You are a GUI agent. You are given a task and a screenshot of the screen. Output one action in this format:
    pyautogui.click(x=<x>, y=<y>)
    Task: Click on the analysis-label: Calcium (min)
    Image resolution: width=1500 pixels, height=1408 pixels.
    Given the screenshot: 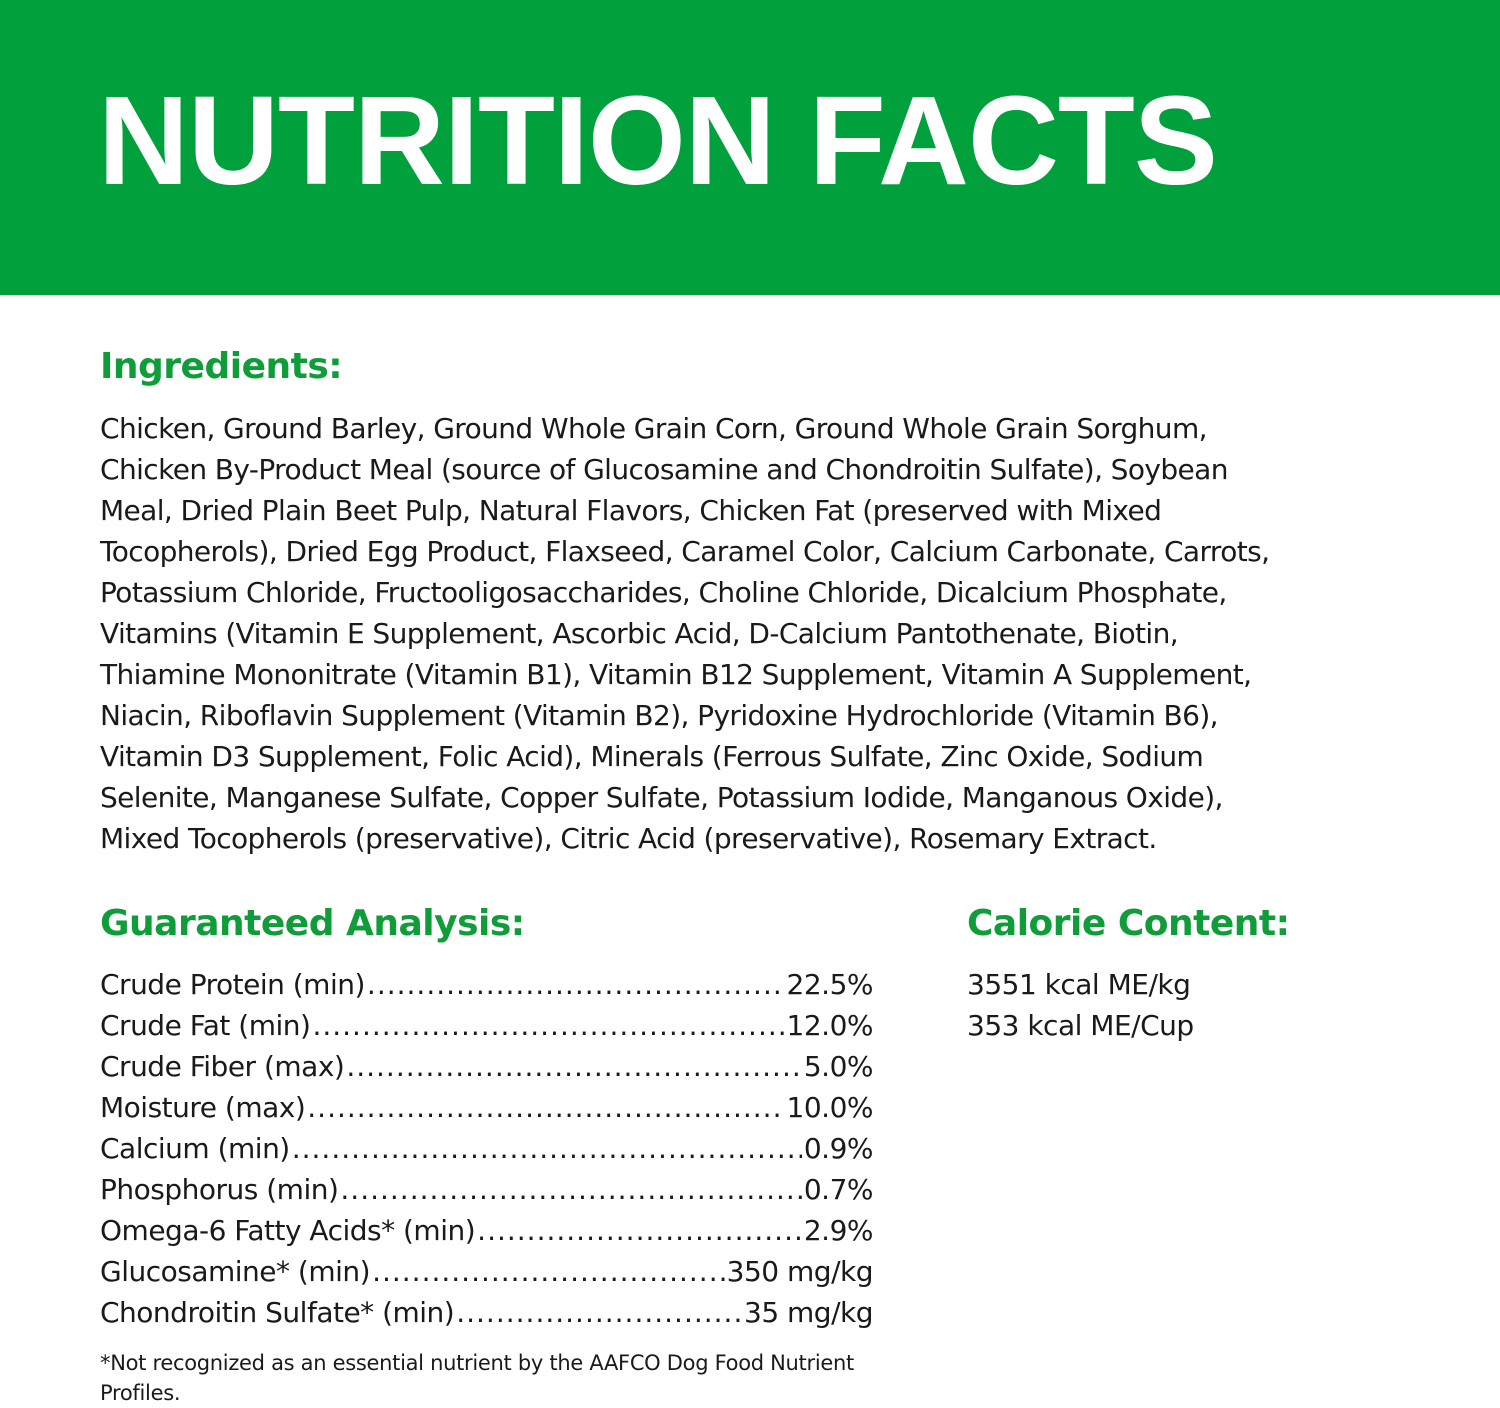 What is the action you would take?
    pyautogui.click(x=195, y=1148)
    